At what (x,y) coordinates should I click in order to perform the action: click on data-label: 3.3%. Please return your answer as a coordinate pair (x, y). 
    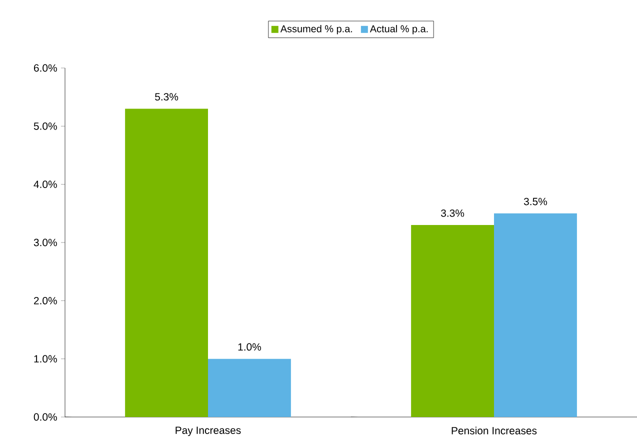
    Looking at the image, I should click on (452, 213).